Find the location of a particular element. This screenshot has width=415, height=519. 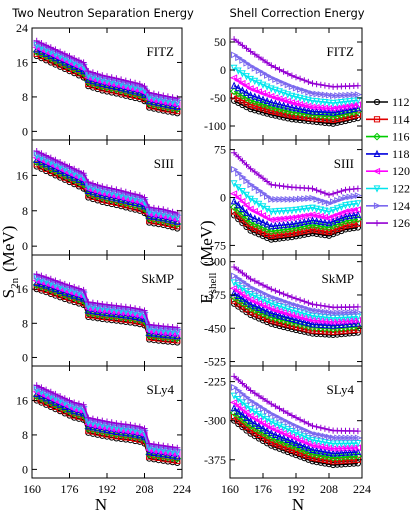

y-tick-label: 8 is located at coordinates (25, 435).